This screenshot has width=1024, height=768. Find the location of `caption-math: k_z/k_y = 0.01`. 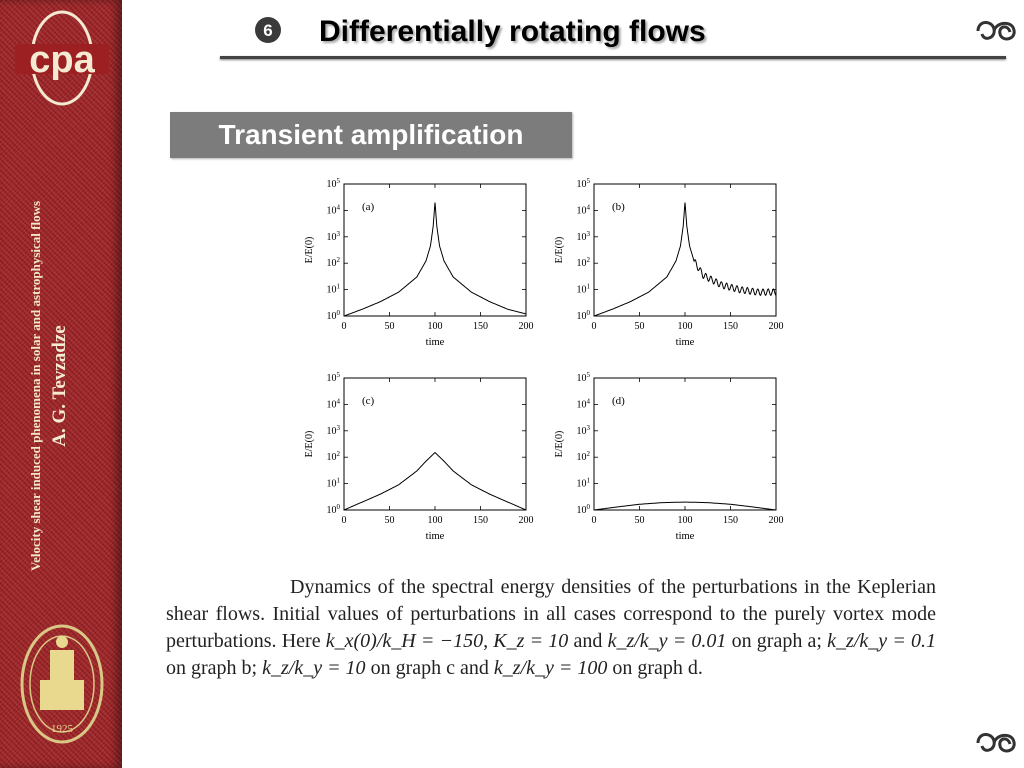

caption-math: k_z/k_y = 0.01 is located at coordinates (667, 641).